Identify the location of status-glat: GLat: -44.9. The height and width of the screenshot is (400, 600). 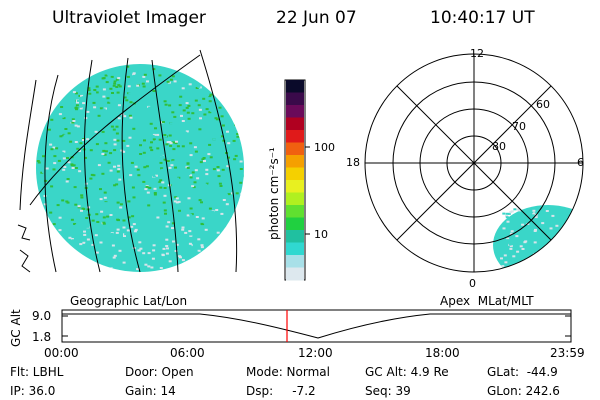
(522, 372).